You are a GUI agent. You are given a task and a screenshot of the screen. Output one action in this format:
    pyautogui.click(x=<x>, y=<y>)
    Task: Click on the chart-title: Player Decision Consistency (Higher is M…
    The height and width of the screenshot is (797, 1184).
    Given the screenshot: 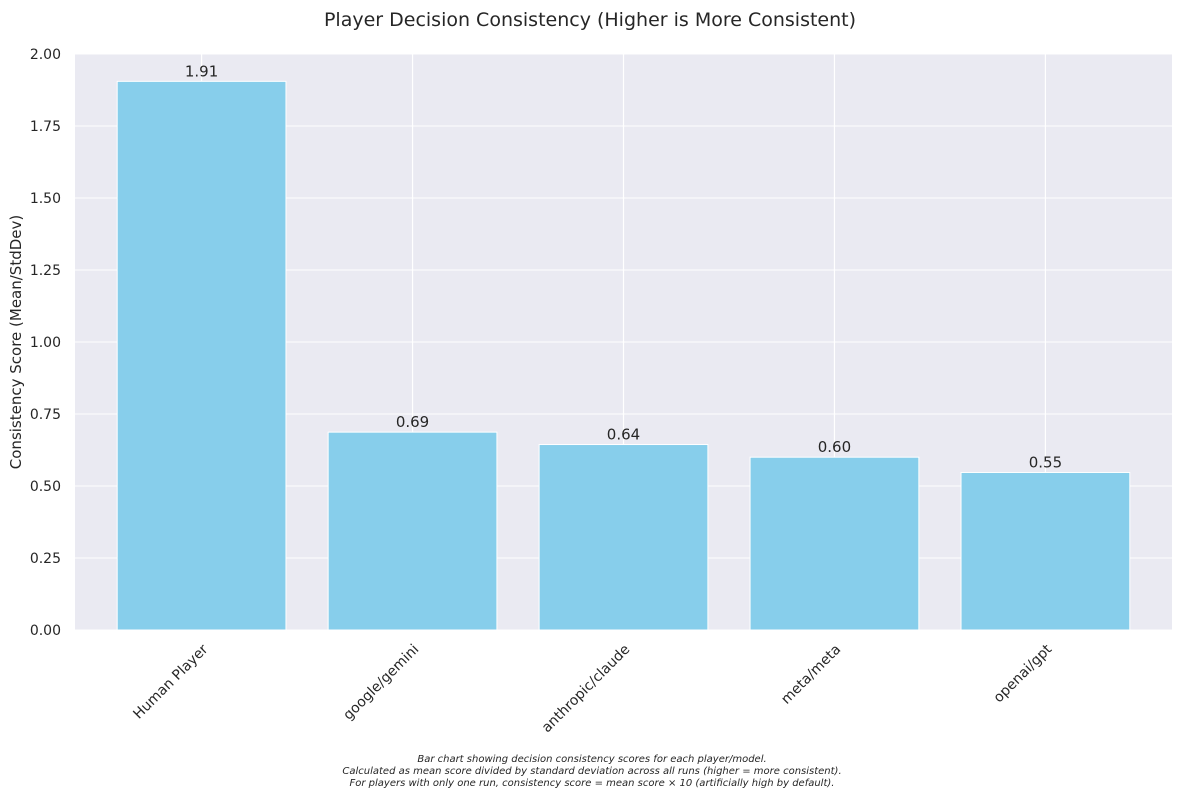 What is the action you would take?
    pyautogui.click(x=590, y=20)
    